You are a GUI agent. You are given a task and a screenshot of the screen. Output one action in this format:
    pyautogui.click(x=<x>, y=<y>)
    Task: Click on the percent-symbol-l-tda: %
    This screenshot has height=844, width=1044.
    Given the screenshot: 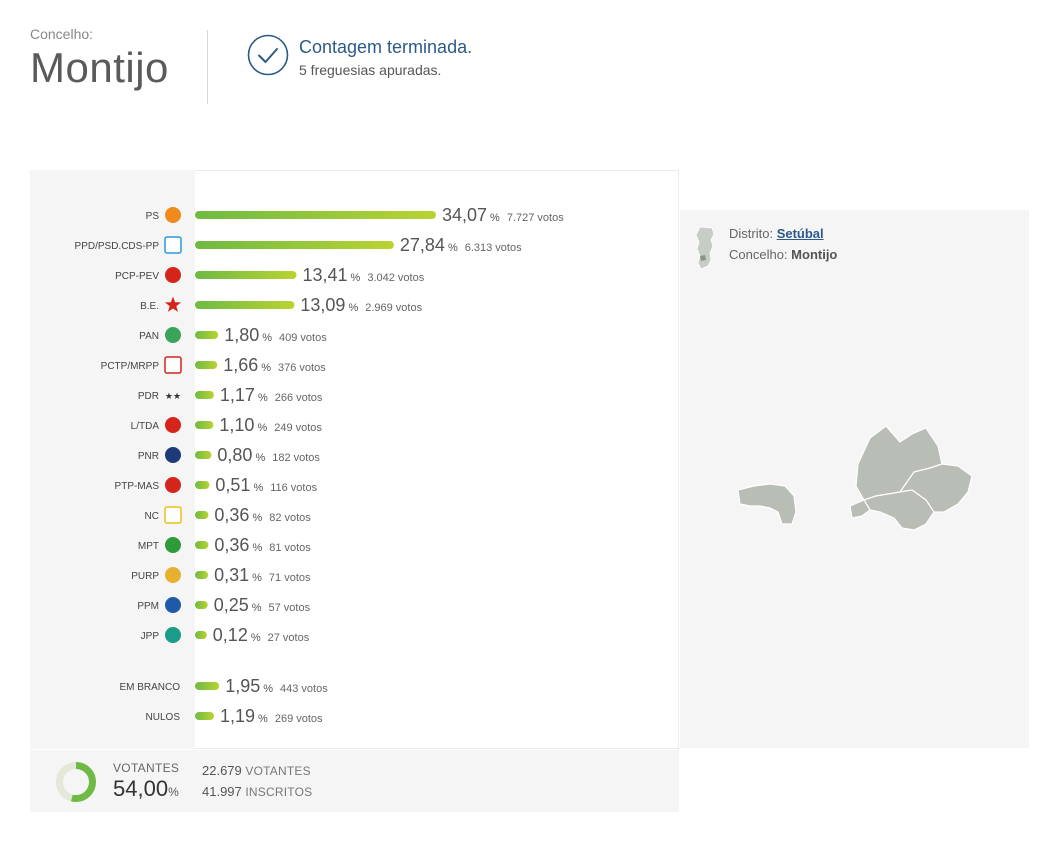 What is the action you would take?
    pyautogui.click(x=262, y=428)
    